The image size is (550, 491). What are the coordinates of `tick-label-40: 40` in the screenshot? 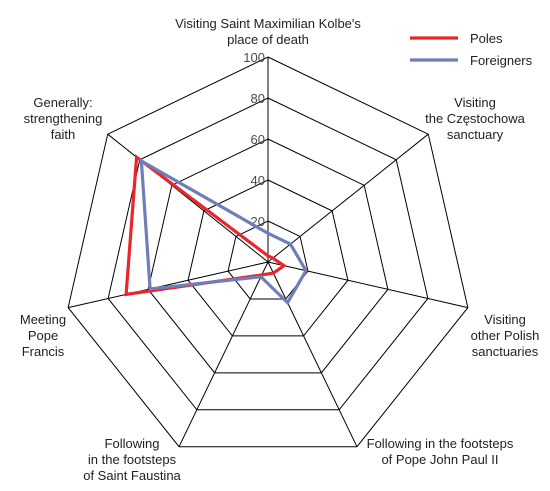 It's located at (258, 180).